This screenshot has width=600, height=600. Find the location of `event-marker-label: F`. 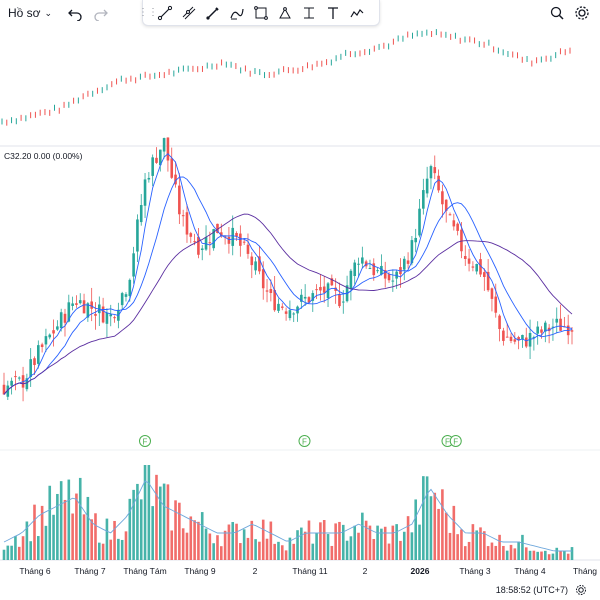

event-marker-label: F is located at coordinates (447, 442).